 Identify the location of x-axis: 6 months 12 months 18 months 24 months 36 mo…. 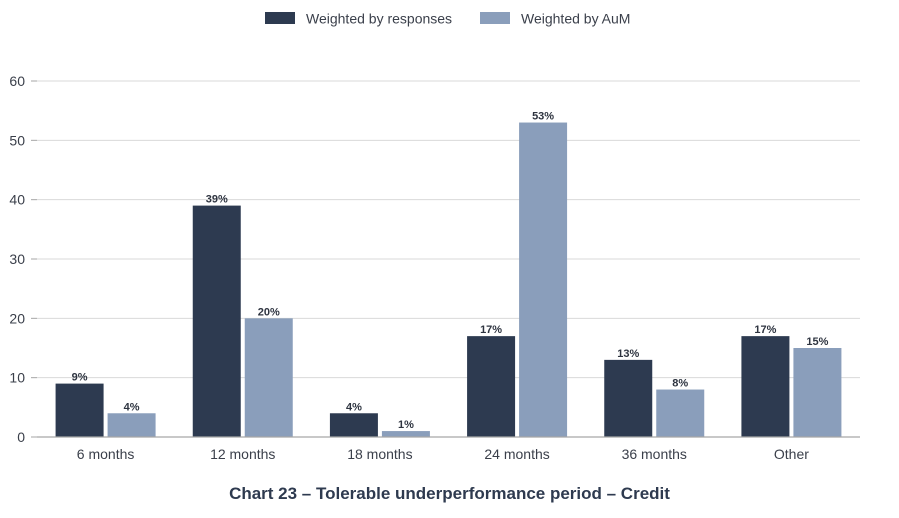
(448, 449).